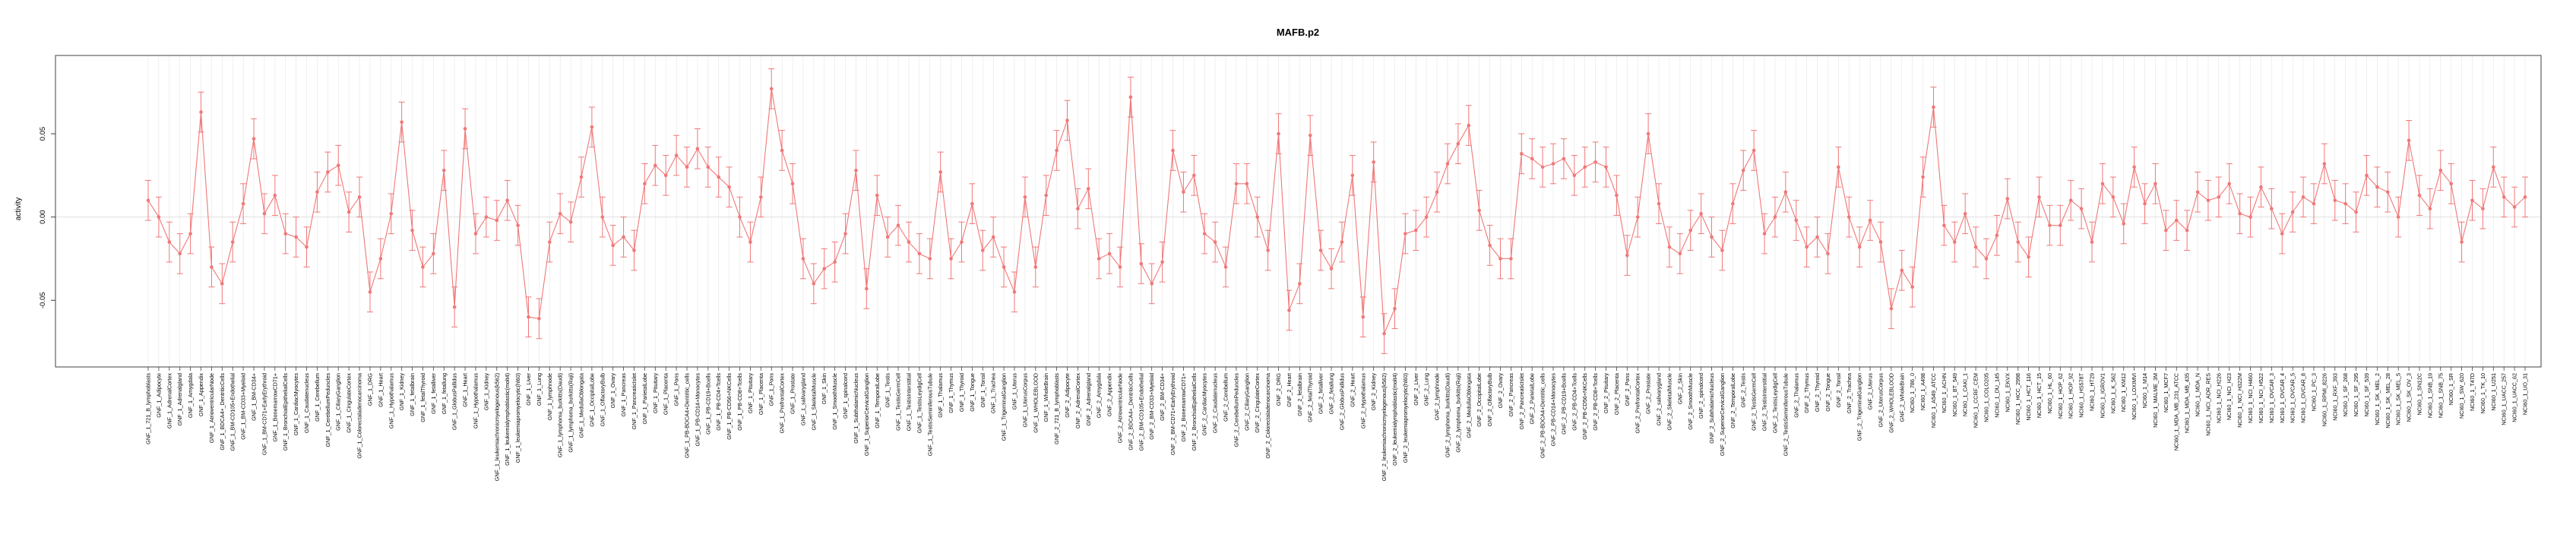 The height and width of the screenshot is (547, 2576). I want to click on x-tick-label: NCI60_1_NCI_H23, so click(2229, 396).